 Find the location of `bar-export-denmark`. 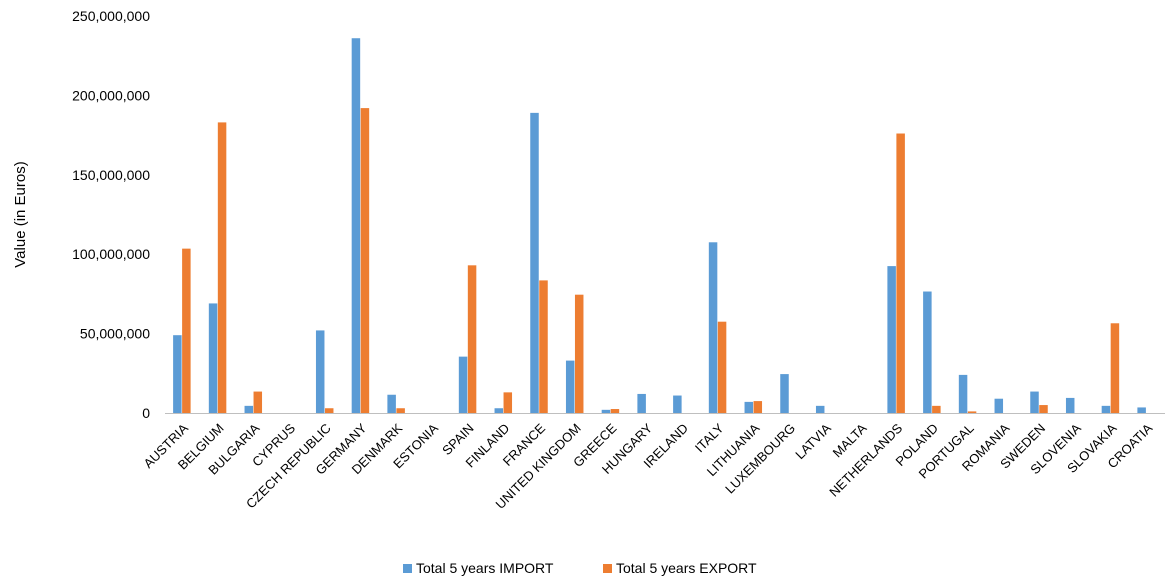

bar-export-denmark is located at coordinates (400, 410).